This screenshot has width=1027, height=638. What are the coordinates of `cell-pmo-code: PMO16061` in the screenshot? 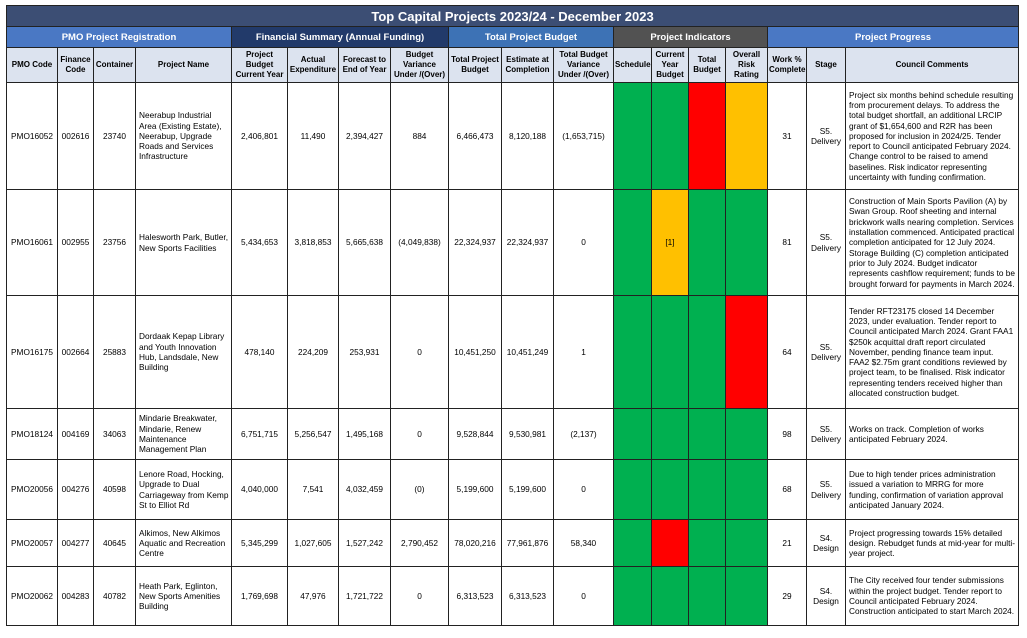 It's located at (32, 242).